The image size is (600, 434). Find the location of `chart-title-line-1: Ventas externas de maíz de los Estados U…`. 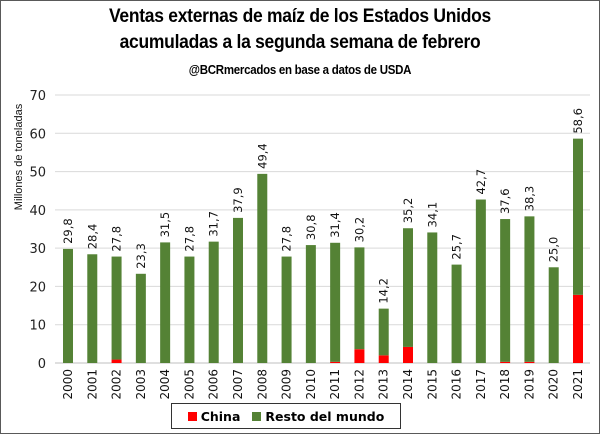

chart-title-line-1: Ventas externas de maíz de los Estados U… is located at coordinates (300, 16).